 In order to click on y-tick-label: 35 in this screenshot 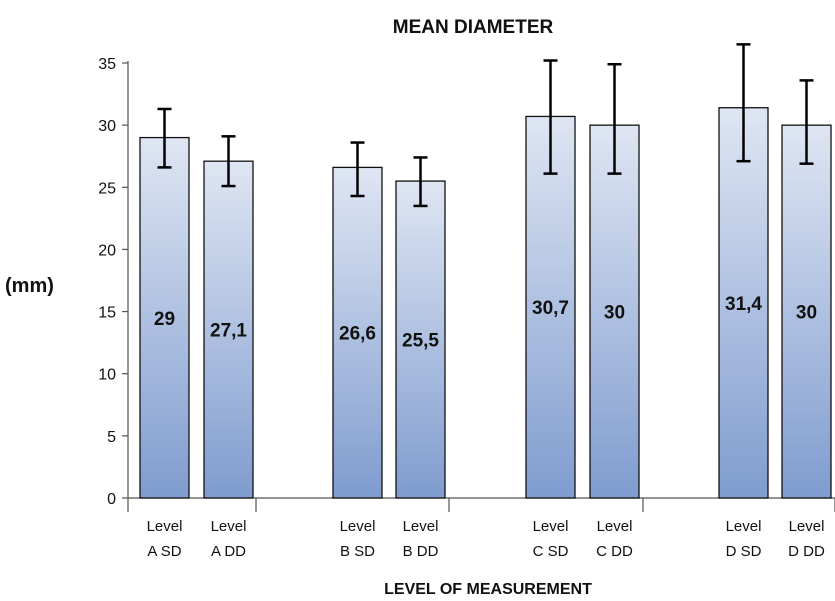, I will do `click(107, 64)`.